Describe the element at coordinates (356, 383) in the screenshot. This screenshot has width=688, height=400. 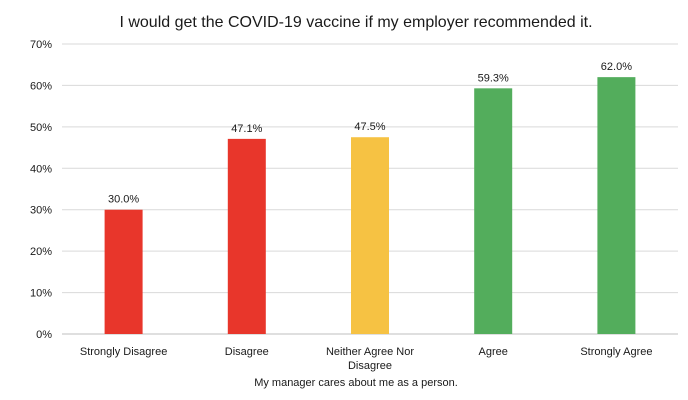
I see `x-axis-label: My manager cares about me as a person.` at that location.